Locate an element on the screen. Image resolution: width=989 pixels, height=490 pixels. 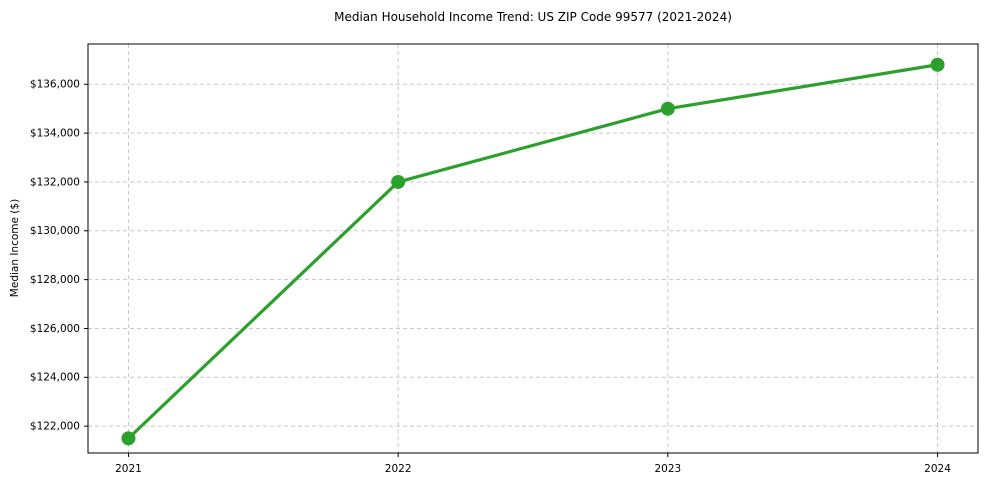
x-tick-label: 2022 is located at coordinates (398, 469).